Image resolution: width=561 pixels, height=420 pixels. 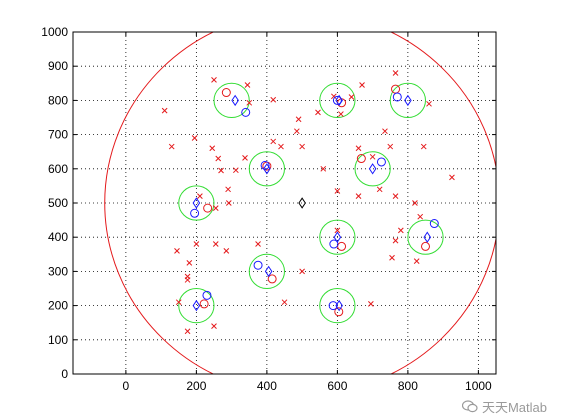 I want to click on y-tick-label: 600, so click(x=58, y=169).